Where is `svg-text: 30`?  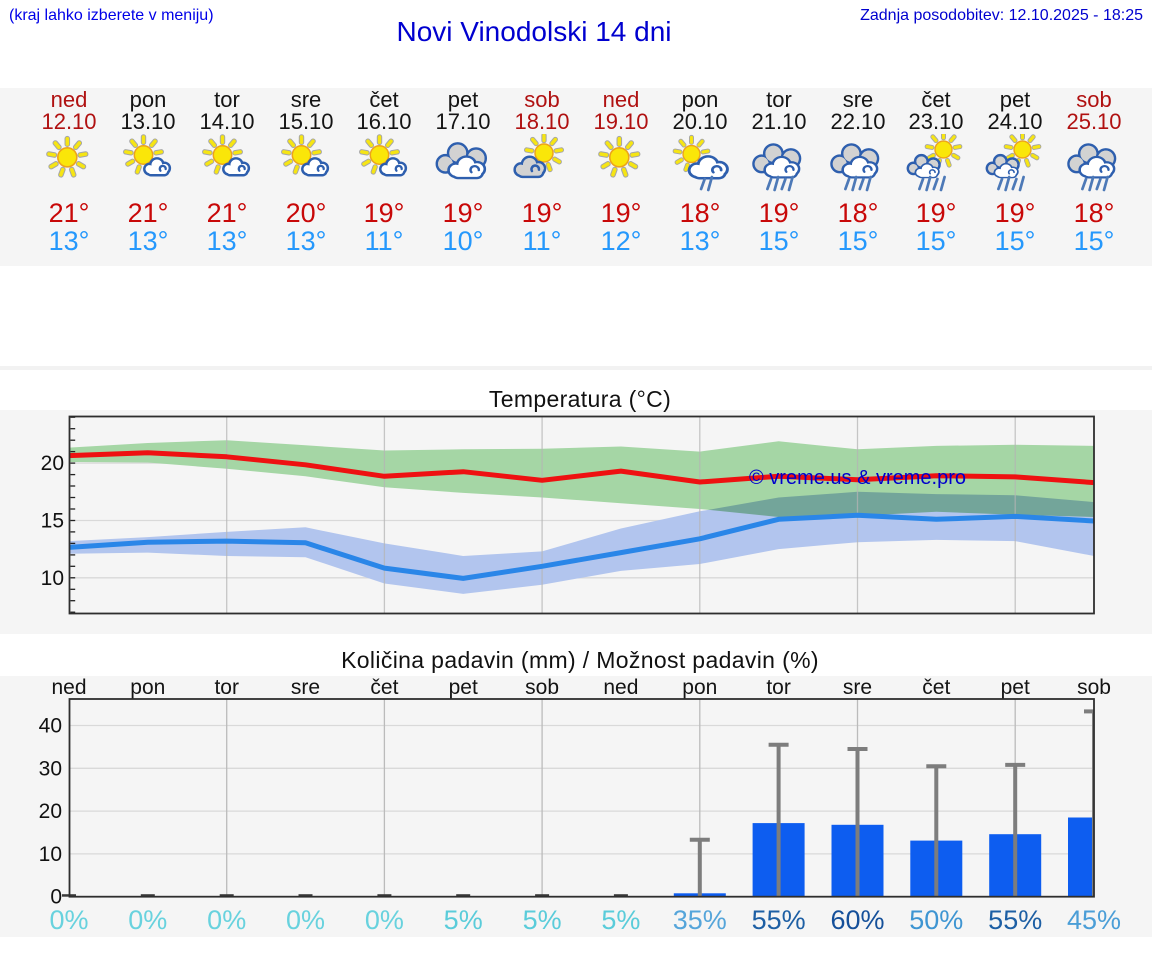 svg-text: 30 is located at coordinates (50, 768).